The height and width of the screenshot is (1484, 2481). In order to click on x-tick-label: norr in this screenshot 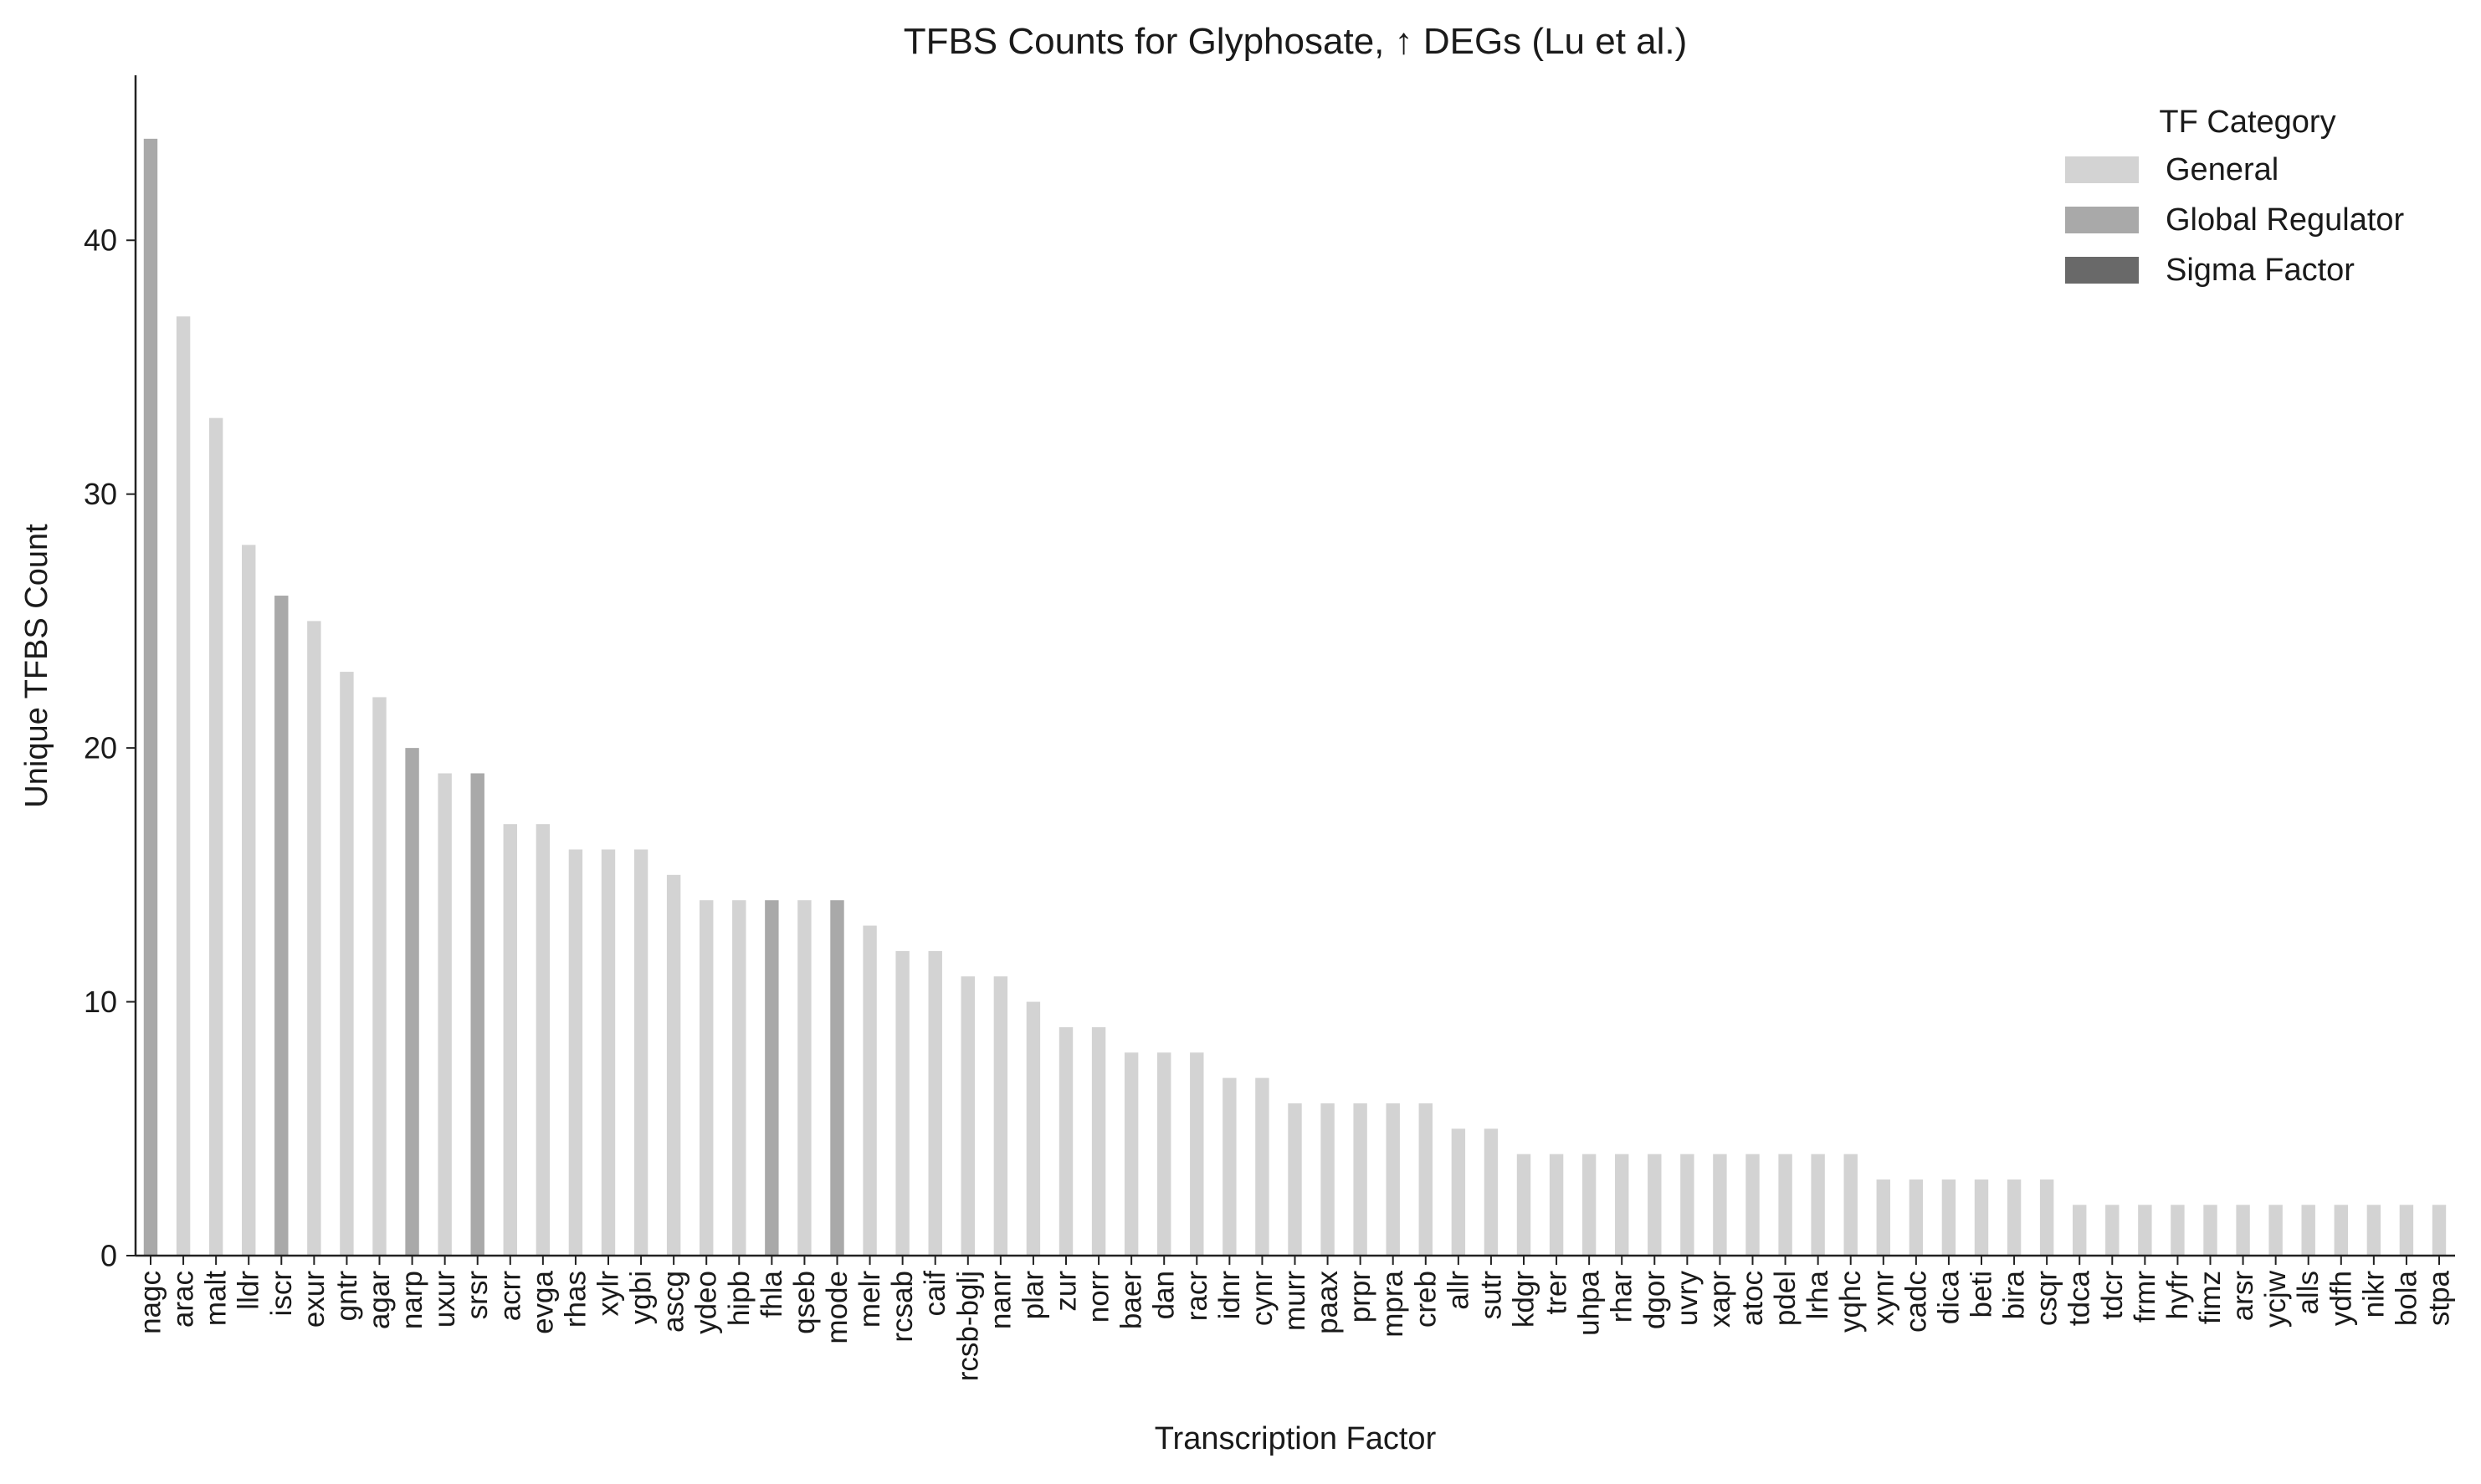, I will do `click(1099, 1297)`.